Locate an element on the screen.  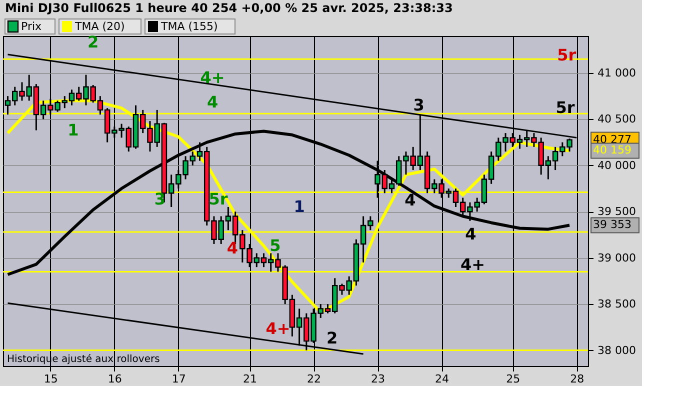
annotation: 5 is located at coordinates (275, 245).